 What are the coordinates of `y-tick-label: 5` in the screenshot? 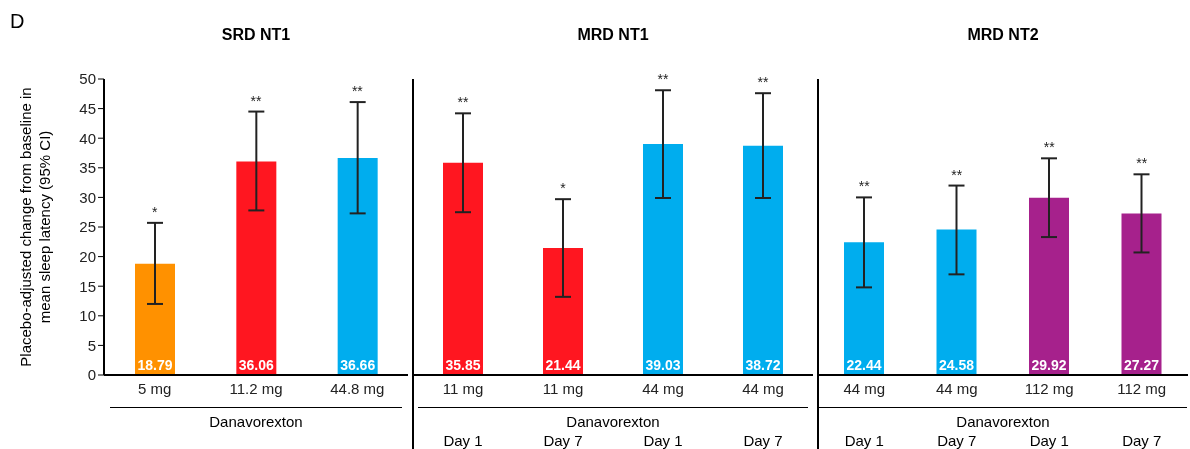 It's located at (91, 345).